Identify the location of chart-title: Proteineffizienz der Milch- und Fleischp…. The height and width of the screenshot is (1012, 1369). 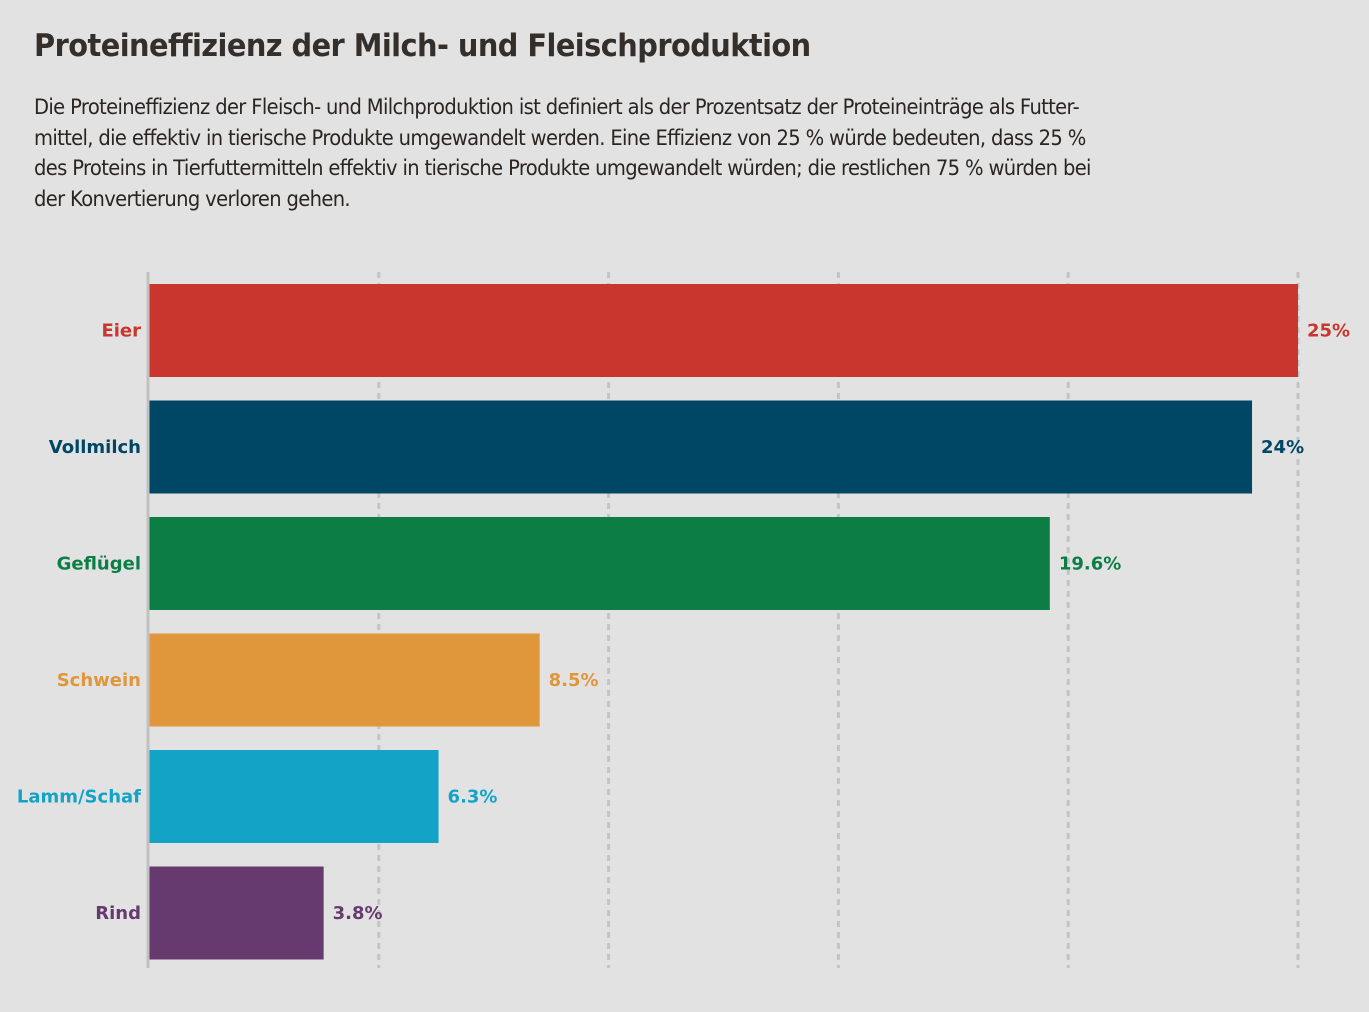
(422, 46).